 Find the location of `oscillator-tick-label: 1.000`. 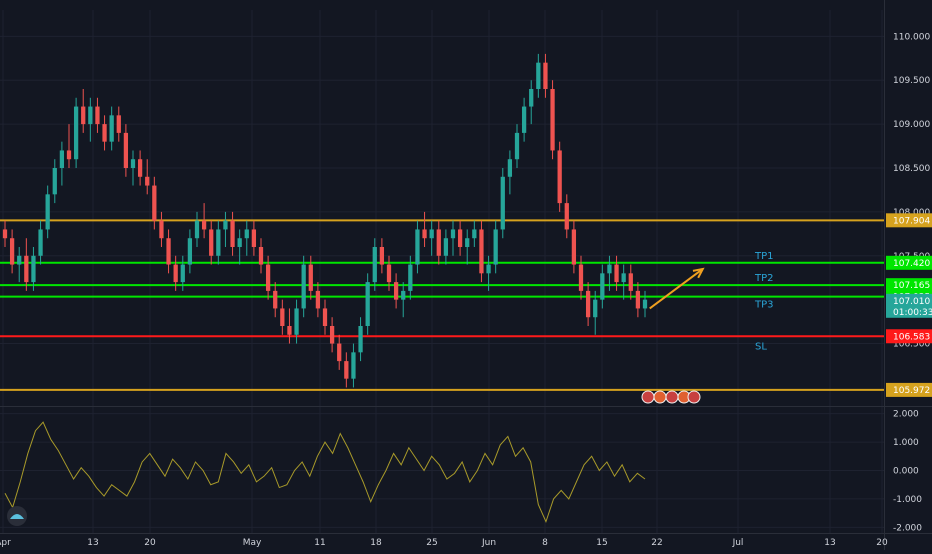

oscillator-tick-label: 1.000 is located at coordinates (906, 443).